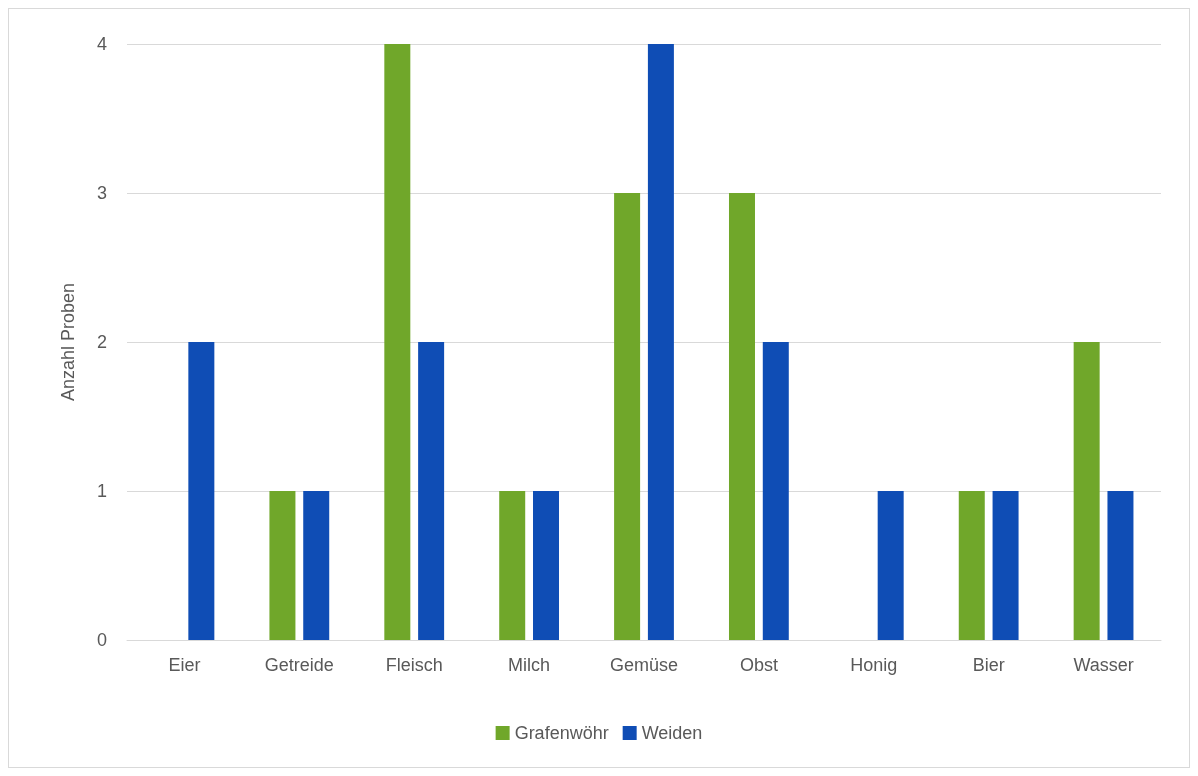  What do you see at coordinates (101, 44) in the screenshot?
I see `y-tick-label: 4` at bounding box center [101, 44].